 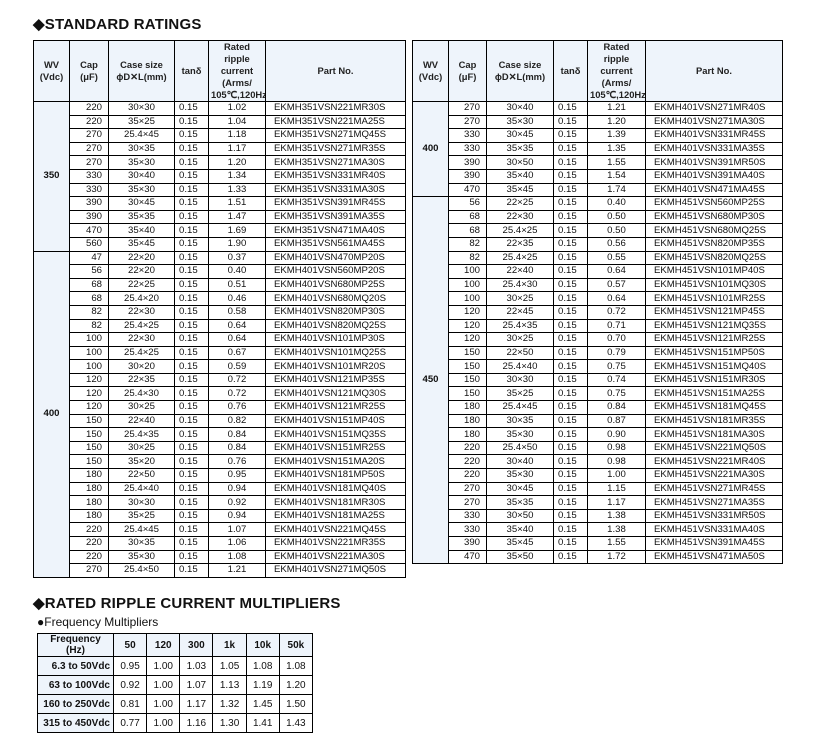 I want to click on part-number-cell: EKMH401VSN181MQ40S, so click(x=335, y=489).